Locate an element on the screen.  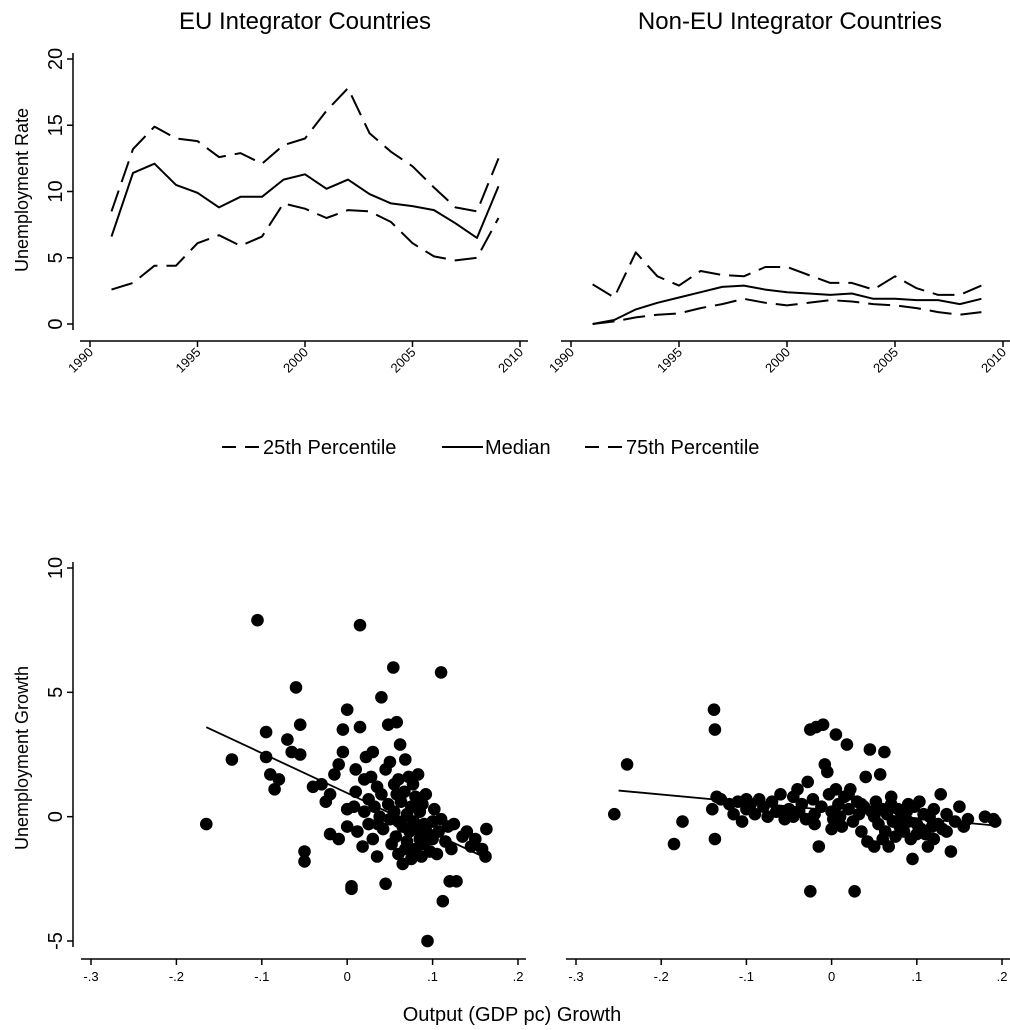
x-tick-label: 1995 is located at coordinates (188, 360).